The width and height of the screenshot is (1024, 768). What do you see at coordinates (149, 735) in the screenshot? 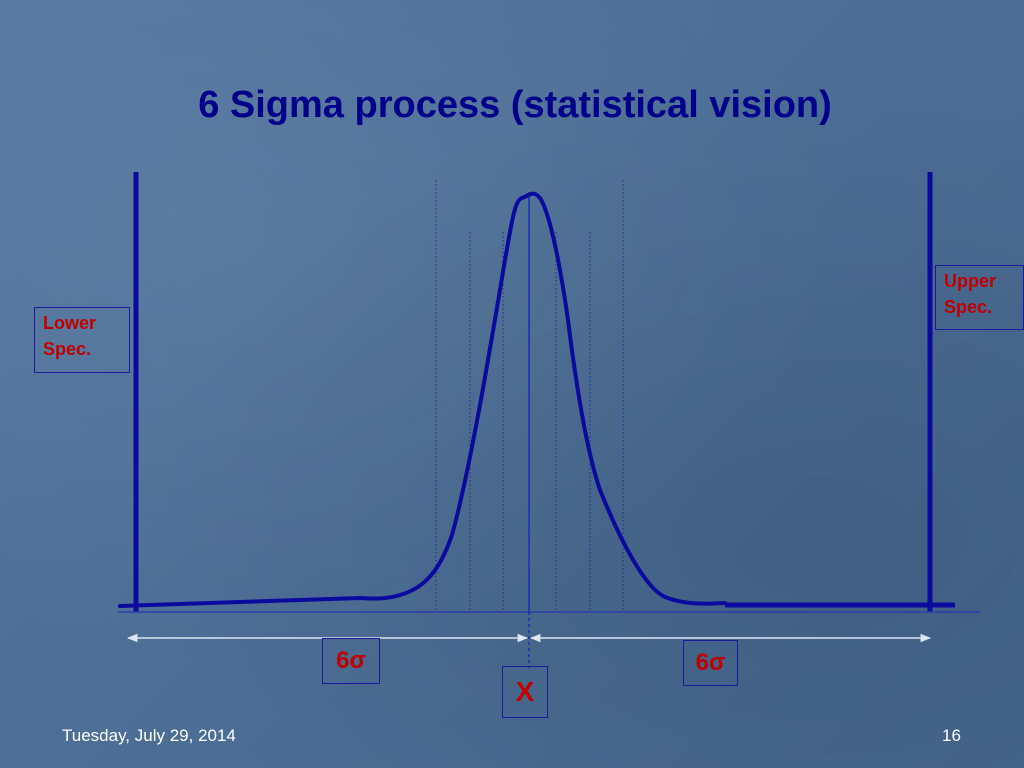
I see `footer-date: Tuesday, July 29, 2014` at bounding box center [149, 735].